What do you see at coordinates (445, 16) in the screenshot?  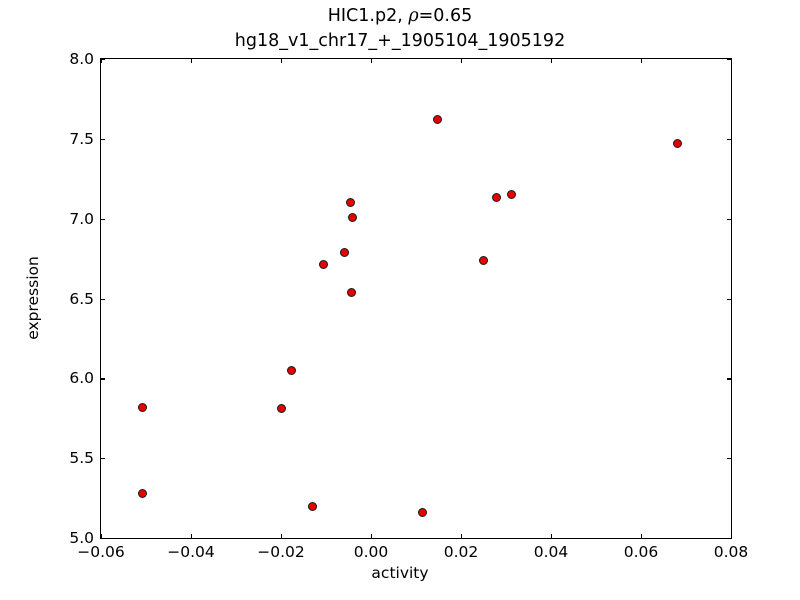 I see `plot-title-line-1-suffix: =0.65` at bounding box center [445, 16].